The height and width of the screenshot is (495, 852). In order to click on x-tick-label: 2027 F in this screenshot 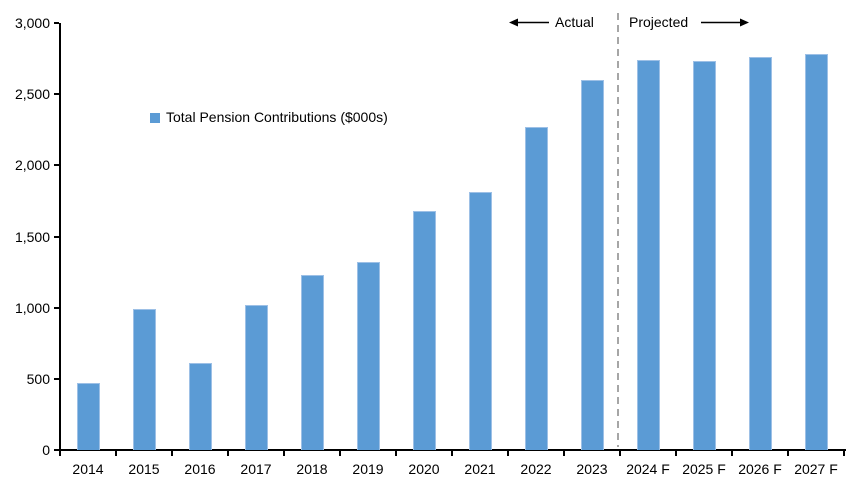, I will do `click(816, 469)`.